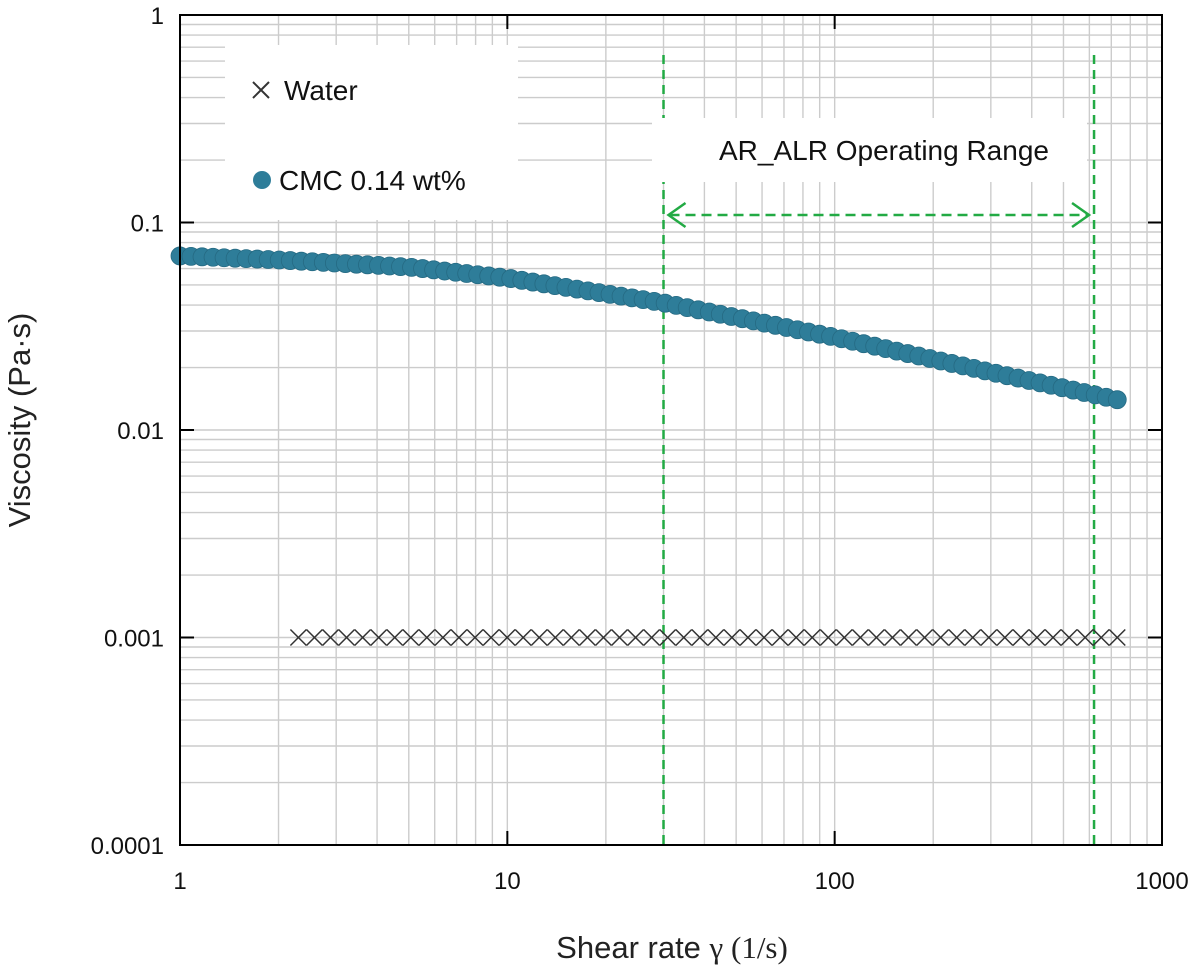 The image size is (1200, 975). I want to click on y-tick-labels: 1 0.1 0.01 0.001 0.0001, so click(127, 431).